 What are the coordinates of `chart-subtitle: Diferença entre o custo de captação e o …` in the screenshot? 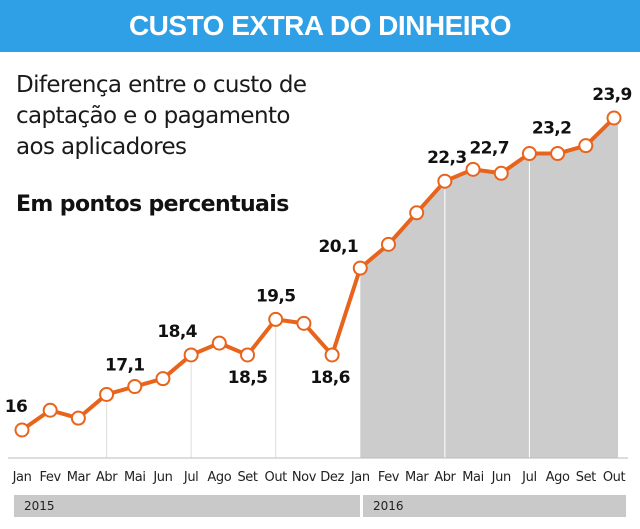 It's located at (161, 116).